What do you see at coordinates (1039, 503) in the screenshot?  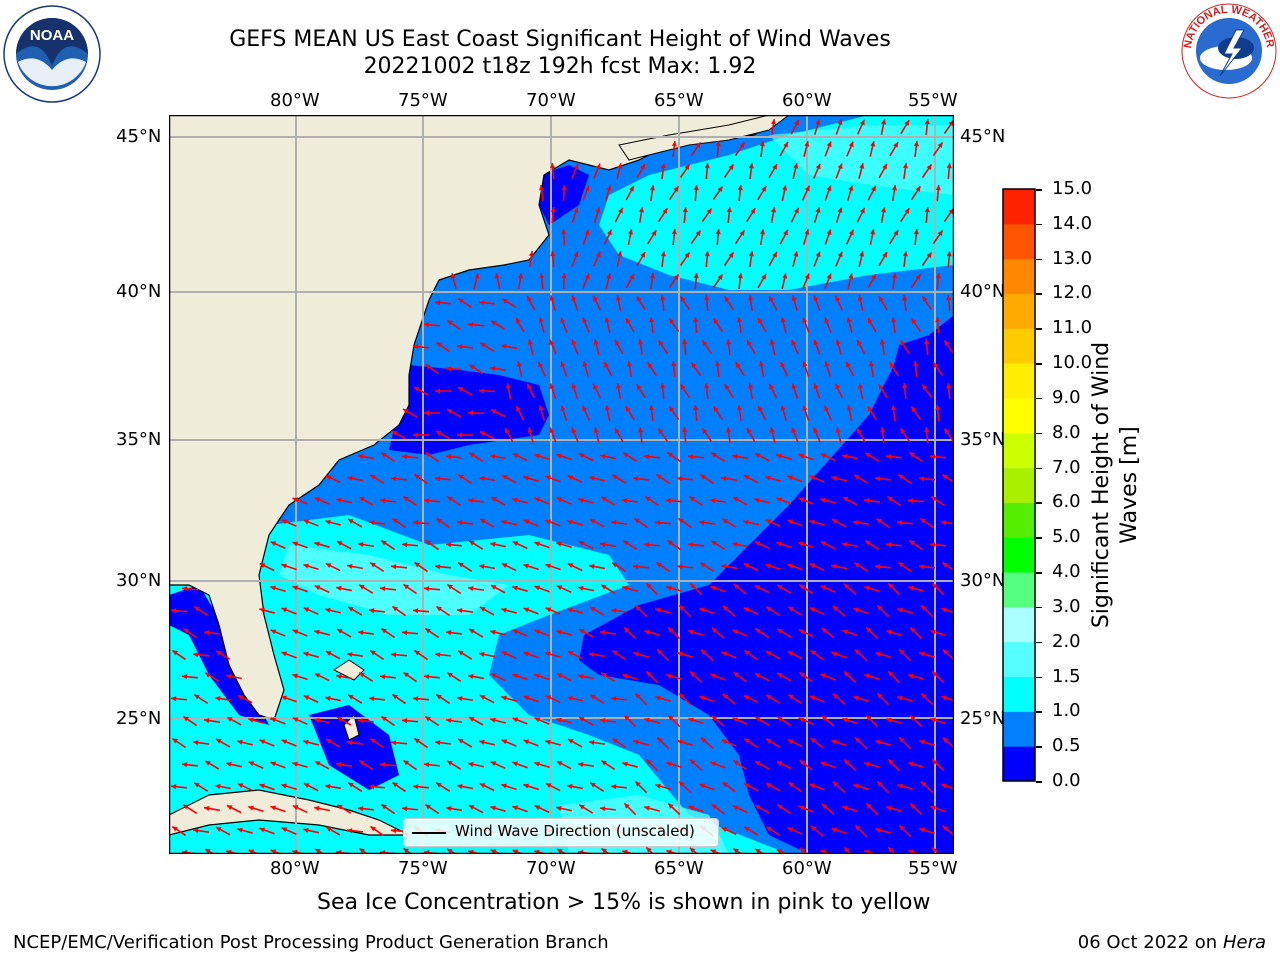 I see `colorbar-tick-mark` at bounding box center [1039, 503].